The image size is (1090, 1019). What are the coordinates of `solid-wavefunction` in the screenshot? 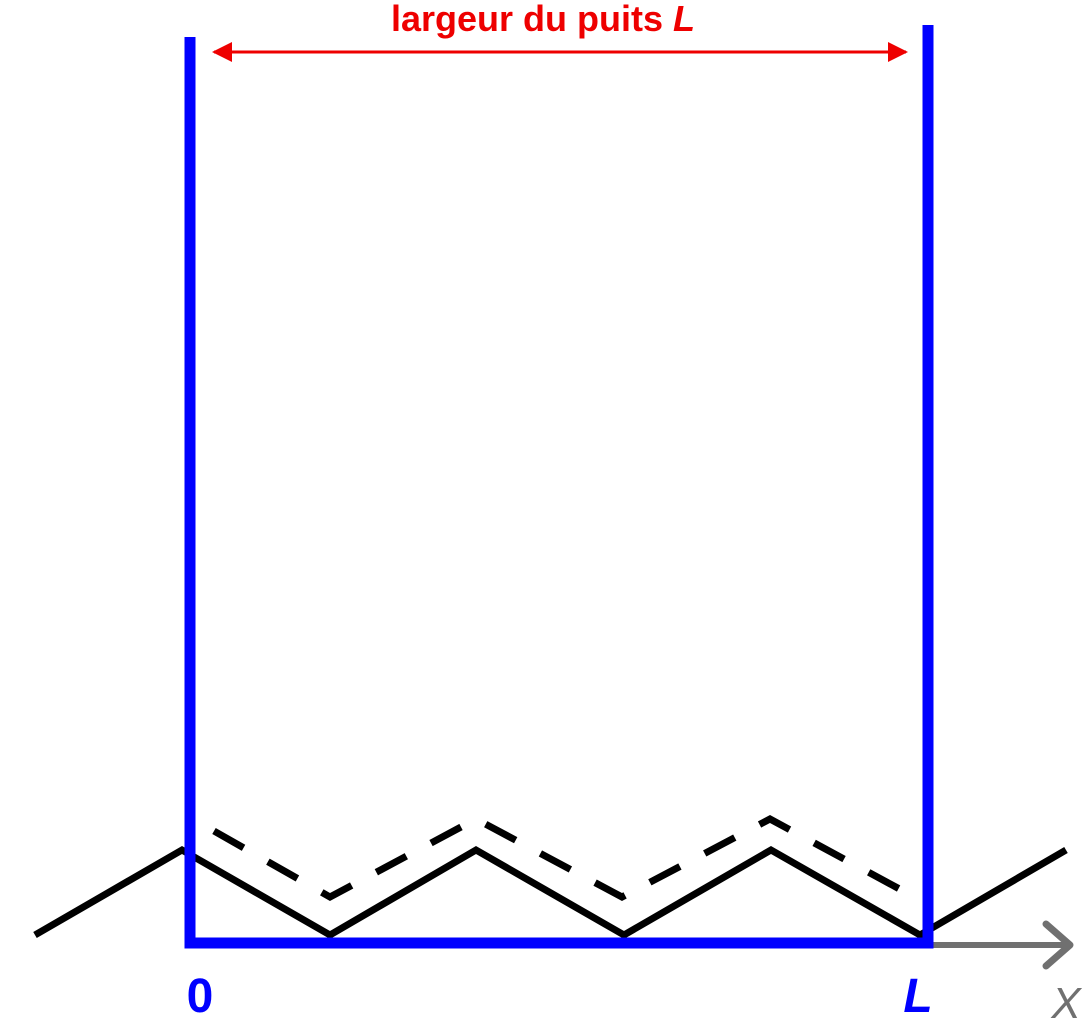 It's located at (550, 892).